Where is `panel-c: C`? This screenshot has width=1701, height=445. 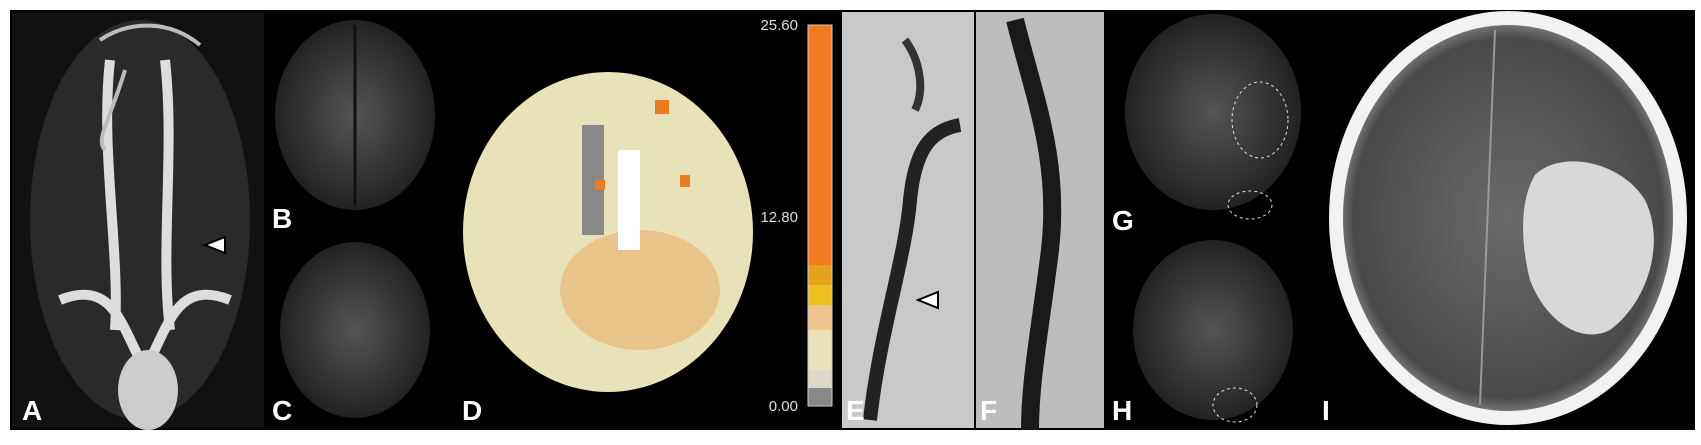
panel-c: C is located at coordinates (351, 334).